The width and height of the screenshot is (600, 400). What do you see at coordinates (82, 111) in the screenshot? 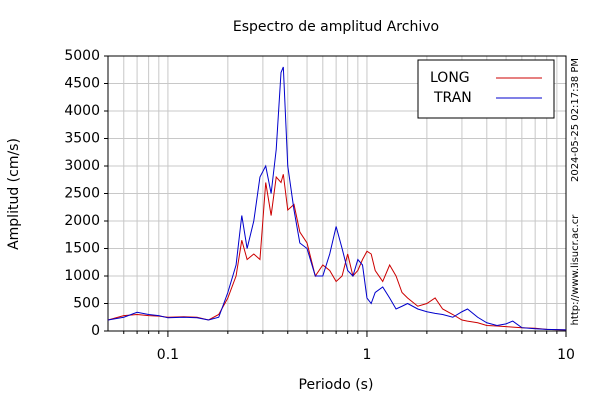
I see `y-tick-label: 4000` at bounding box center [82, 111].